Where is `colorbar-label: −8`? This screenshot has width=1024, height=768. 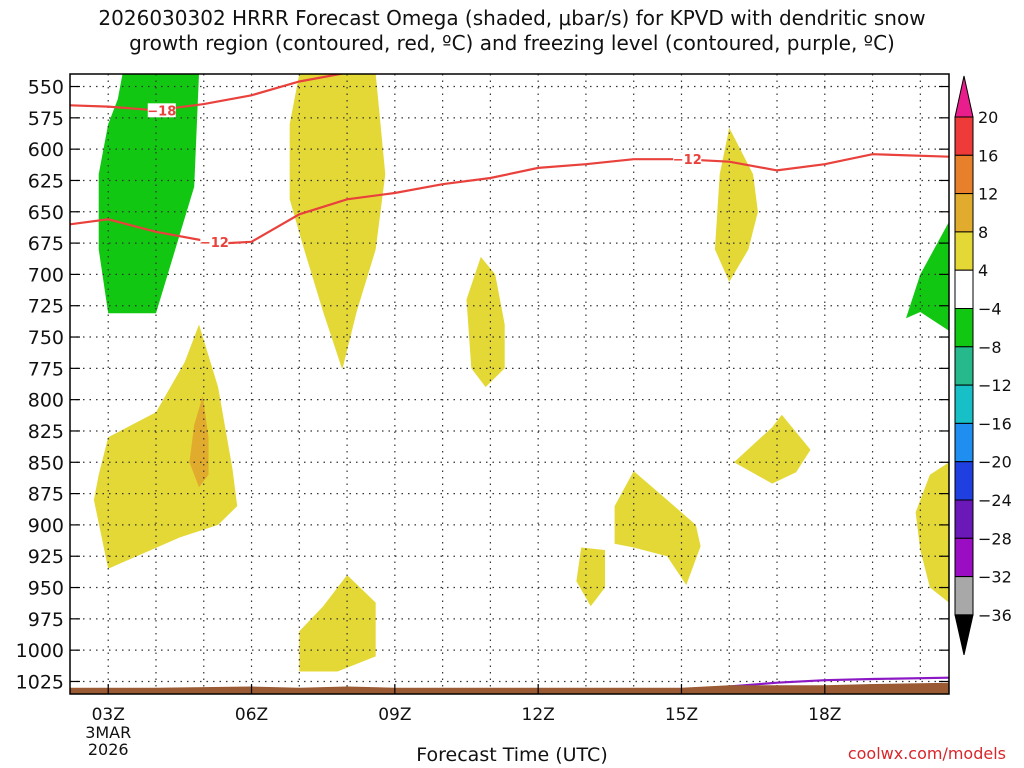
colorbar-label: −8 is located at coordinates (990, 347).